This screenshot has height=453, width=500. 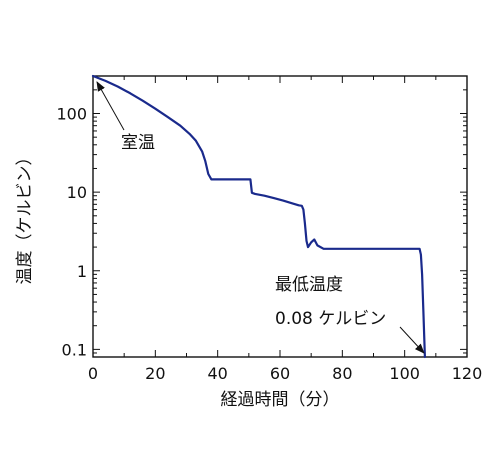 What do you see at coordinates (155, 373) in the screenshot?
I see `x-tick-label: 20` at bounding box center [155, 373].